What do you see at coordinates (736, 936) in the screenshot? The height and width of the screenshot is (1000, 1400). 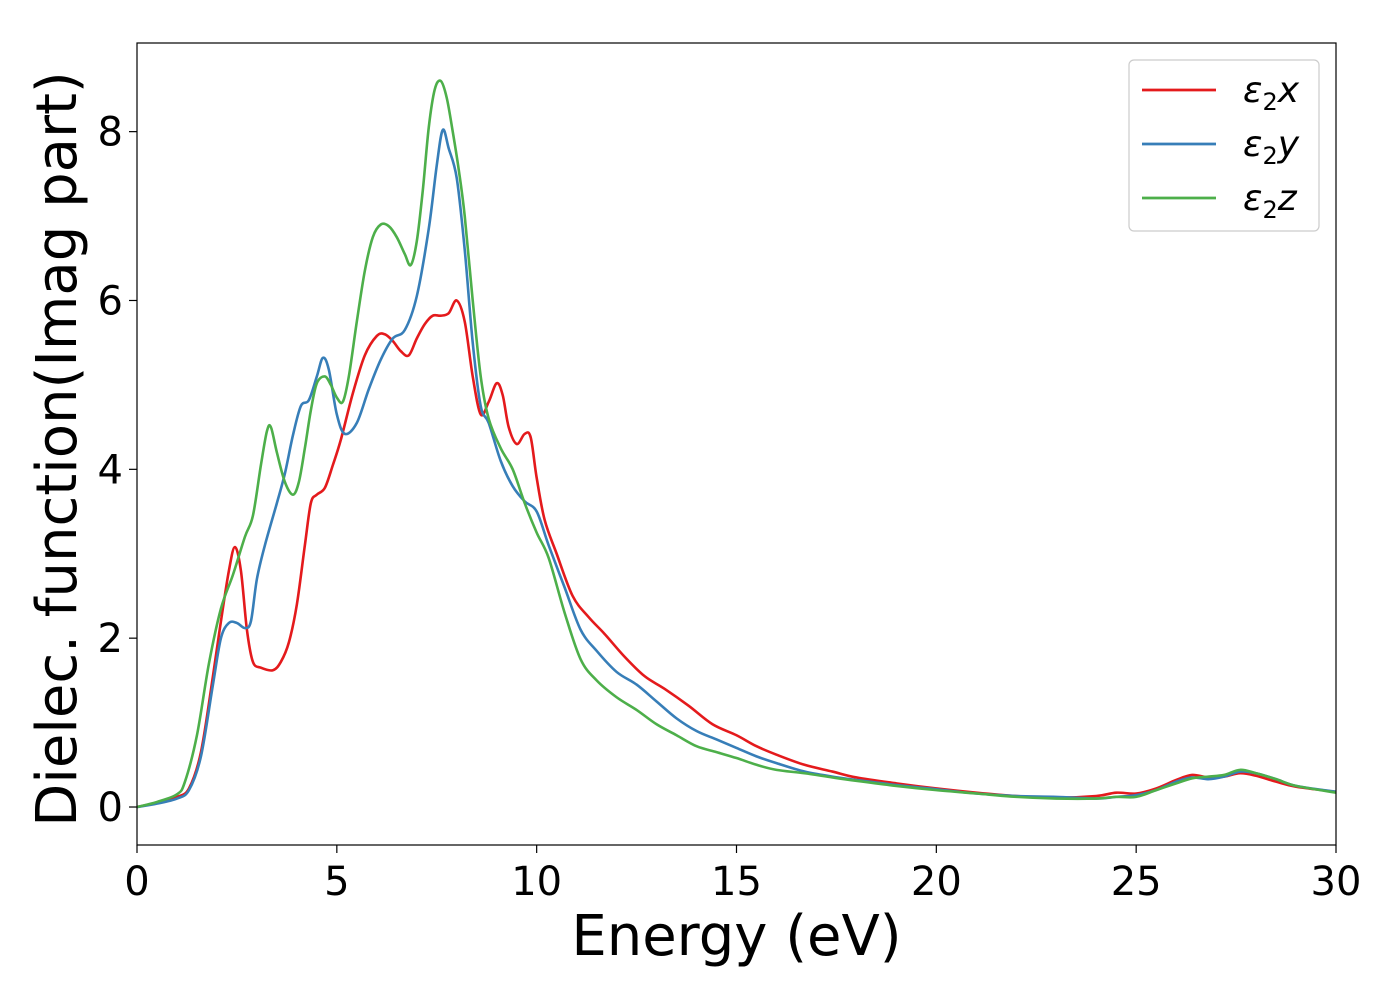 I see `x-axis-title: Energy (eV)` at bounding box center [736, 936].